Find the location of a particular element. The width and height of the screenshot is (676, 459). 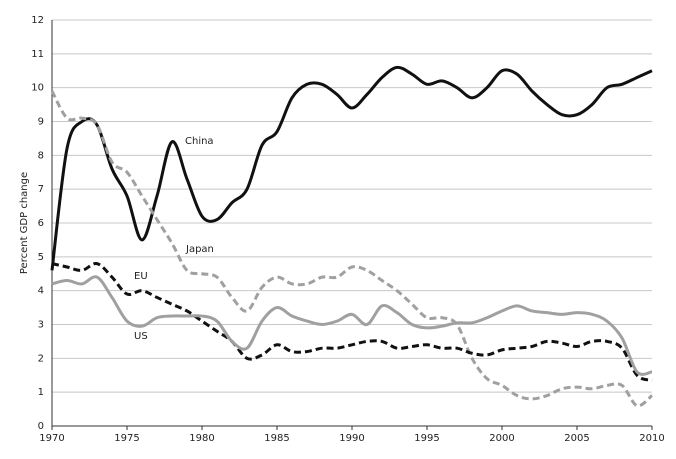

y-tick-label: 1 is located at coordinates (41, 392).